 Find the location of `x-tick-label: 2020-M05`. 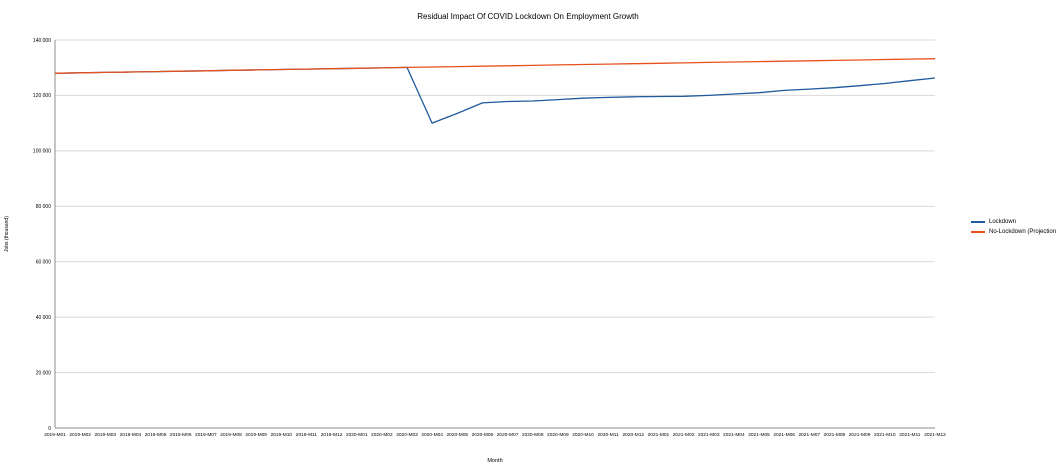

x-tick-label: 2020-M05 is located at coordinates (457, 435).